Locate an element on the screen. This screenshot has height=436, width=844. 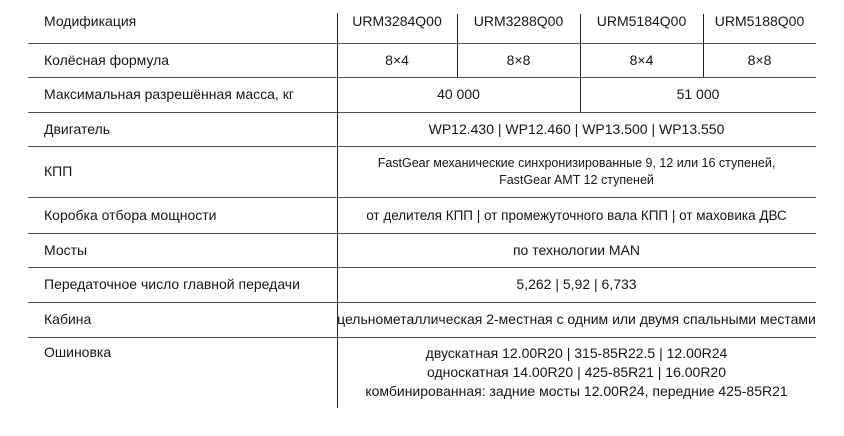
model-header-4: URM5188Q00 is located at coordinates (759, 20).